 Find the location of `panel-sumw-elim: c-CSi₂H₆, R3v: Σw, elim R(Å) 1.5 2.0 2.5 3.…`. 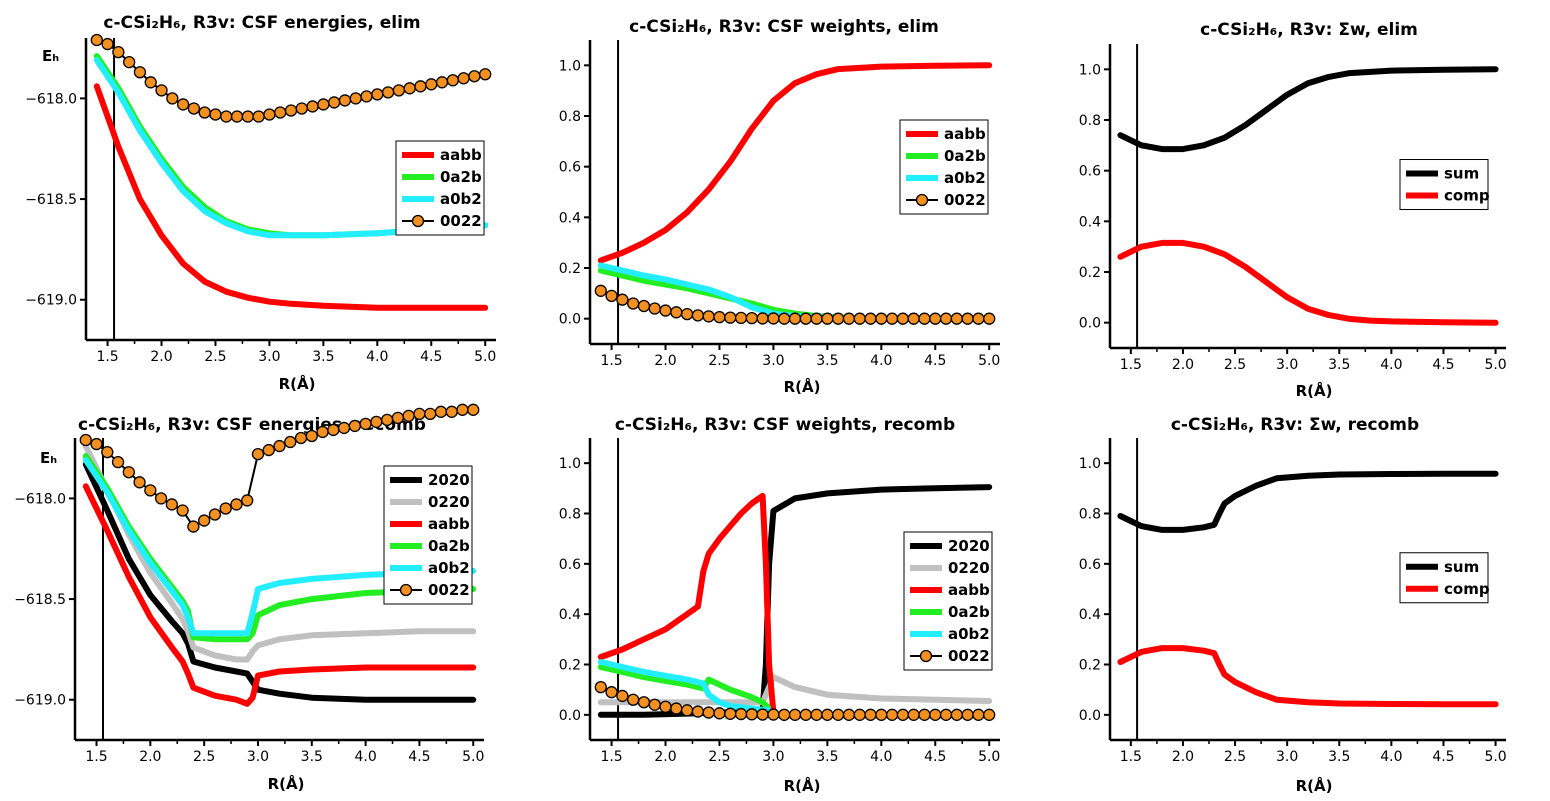

panel-sumw-elim: c-CSi₂H₆, R3v: Σw, elim R(Å) 1.5 2.0 2.5 3.… is located at coordinates (1293, 210).